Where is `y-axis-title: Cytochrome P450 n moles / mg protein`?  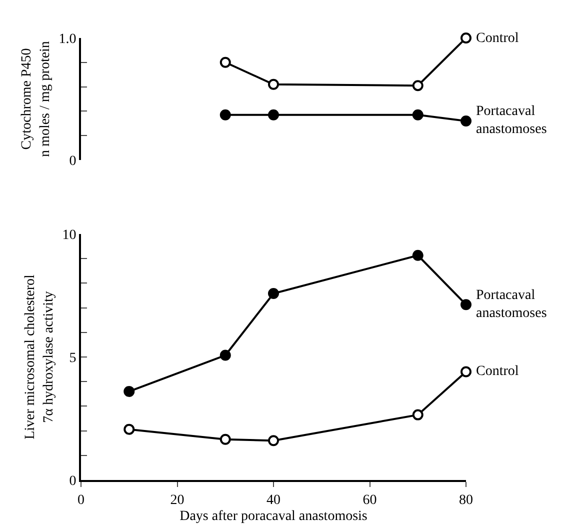 y-axis-title: Cytochrome P450 n moles / mg protein is located at coordinates (36, 99).